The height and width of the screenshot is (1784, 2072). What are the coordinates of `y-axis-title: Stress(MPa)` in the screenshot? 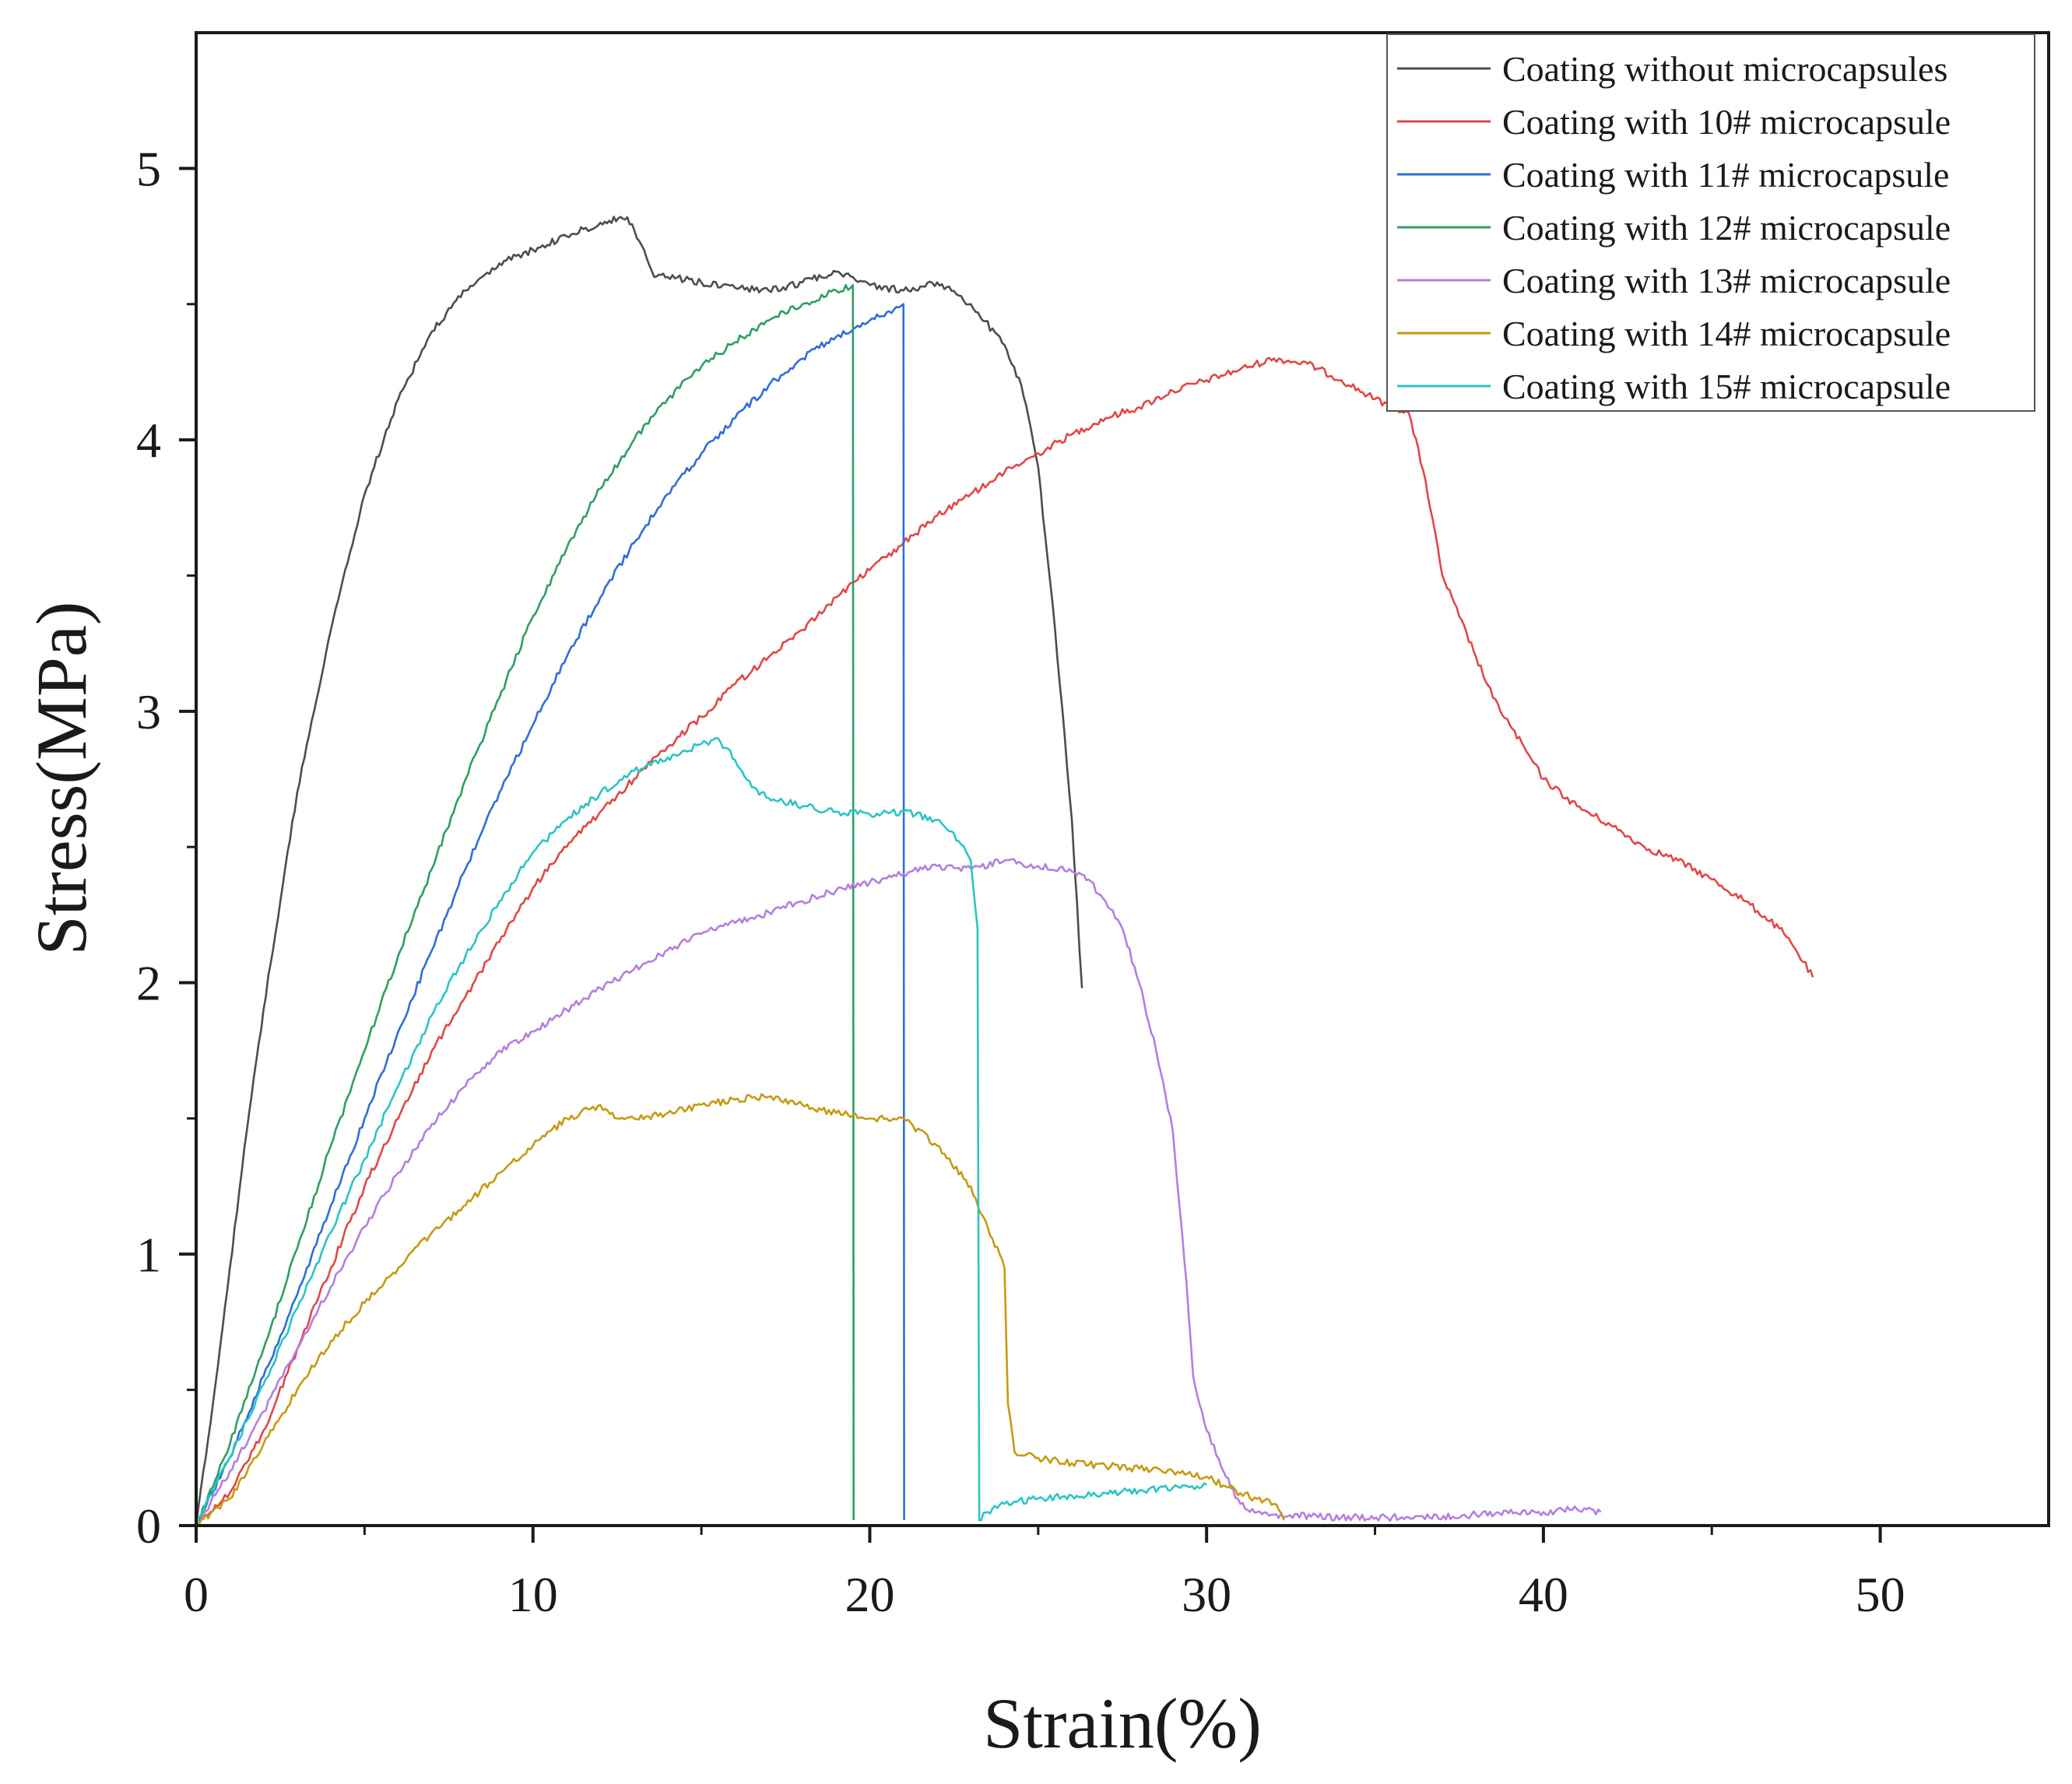 It's located at (61, 779).